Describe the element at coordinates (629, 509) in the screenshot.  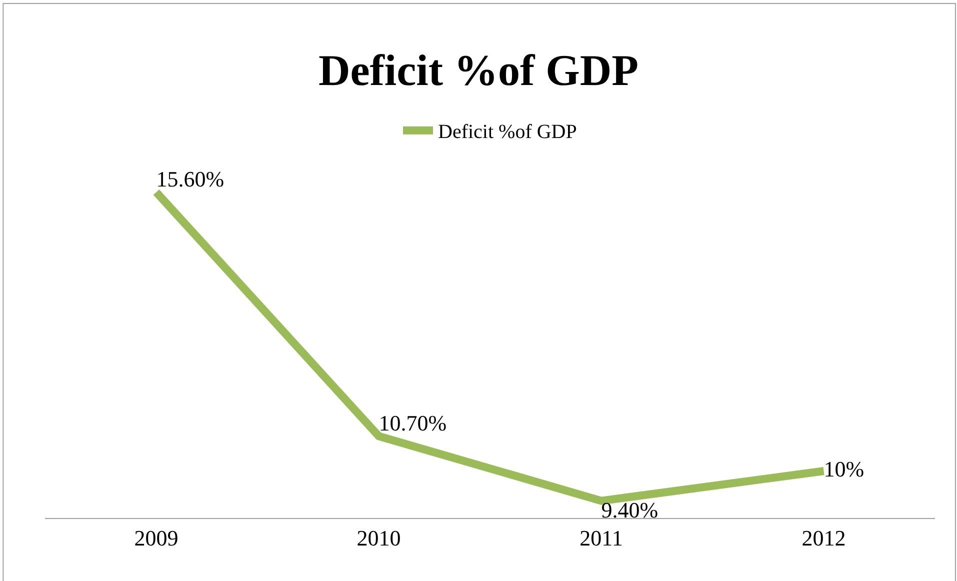
I see `data-label: 9.40%` at that location.